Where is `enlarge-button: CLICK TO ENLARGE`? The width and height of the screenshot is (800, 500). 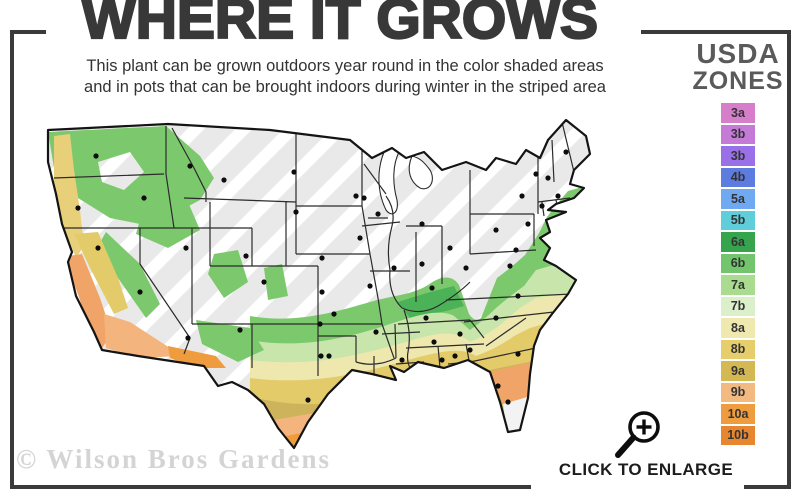 enlarge-button: CLICK TO ENLARGE is located at coordinates (646, 448).